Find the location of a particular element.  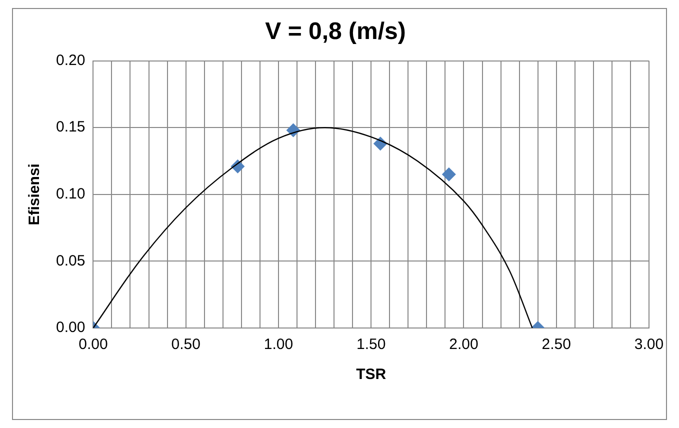

chart-title: V = 0,8 (m/s) is located at coordinates (335, 32).